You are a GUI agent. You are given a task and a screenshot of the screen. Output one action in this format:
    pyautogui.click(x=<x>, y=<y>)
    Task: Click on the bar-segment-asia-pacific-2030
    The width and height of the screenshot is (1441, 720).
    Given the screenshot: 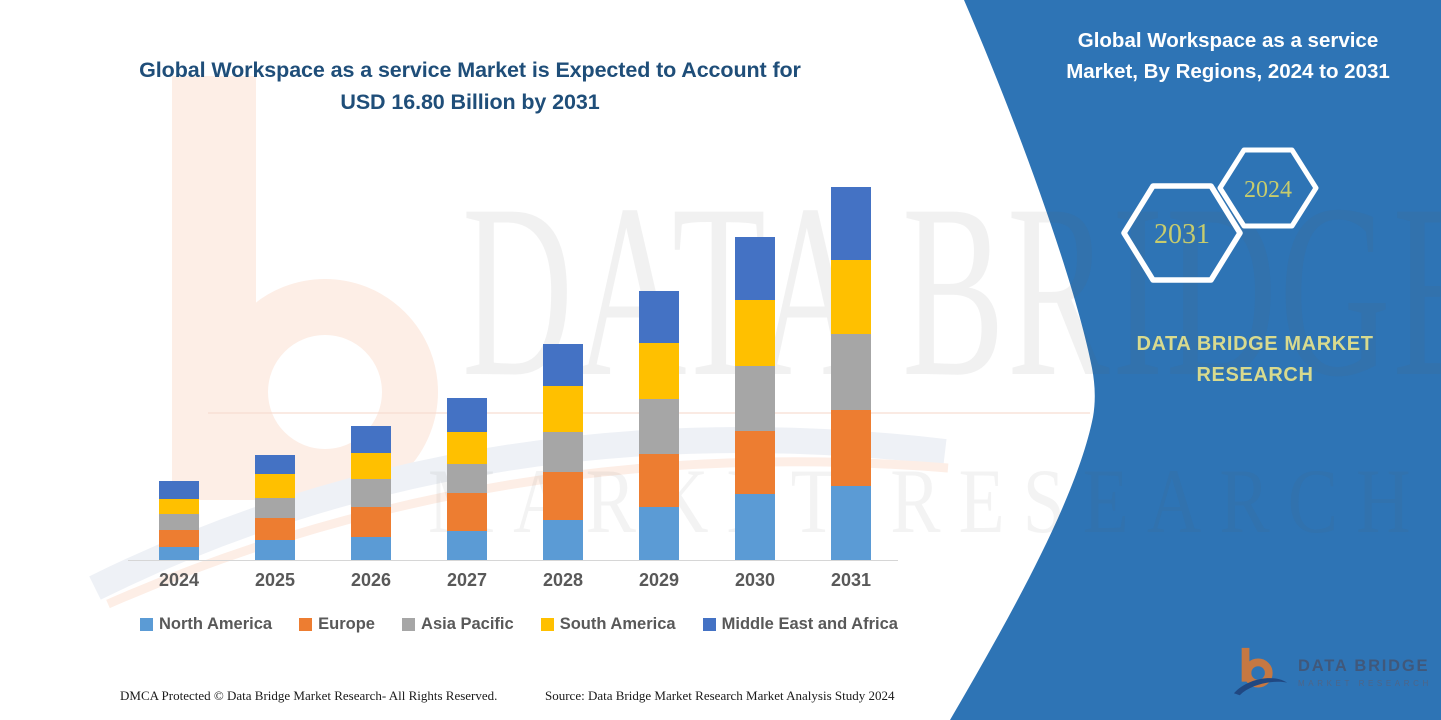 What is the action you would take?
    pyautogui.click(x=755, y=398)
    